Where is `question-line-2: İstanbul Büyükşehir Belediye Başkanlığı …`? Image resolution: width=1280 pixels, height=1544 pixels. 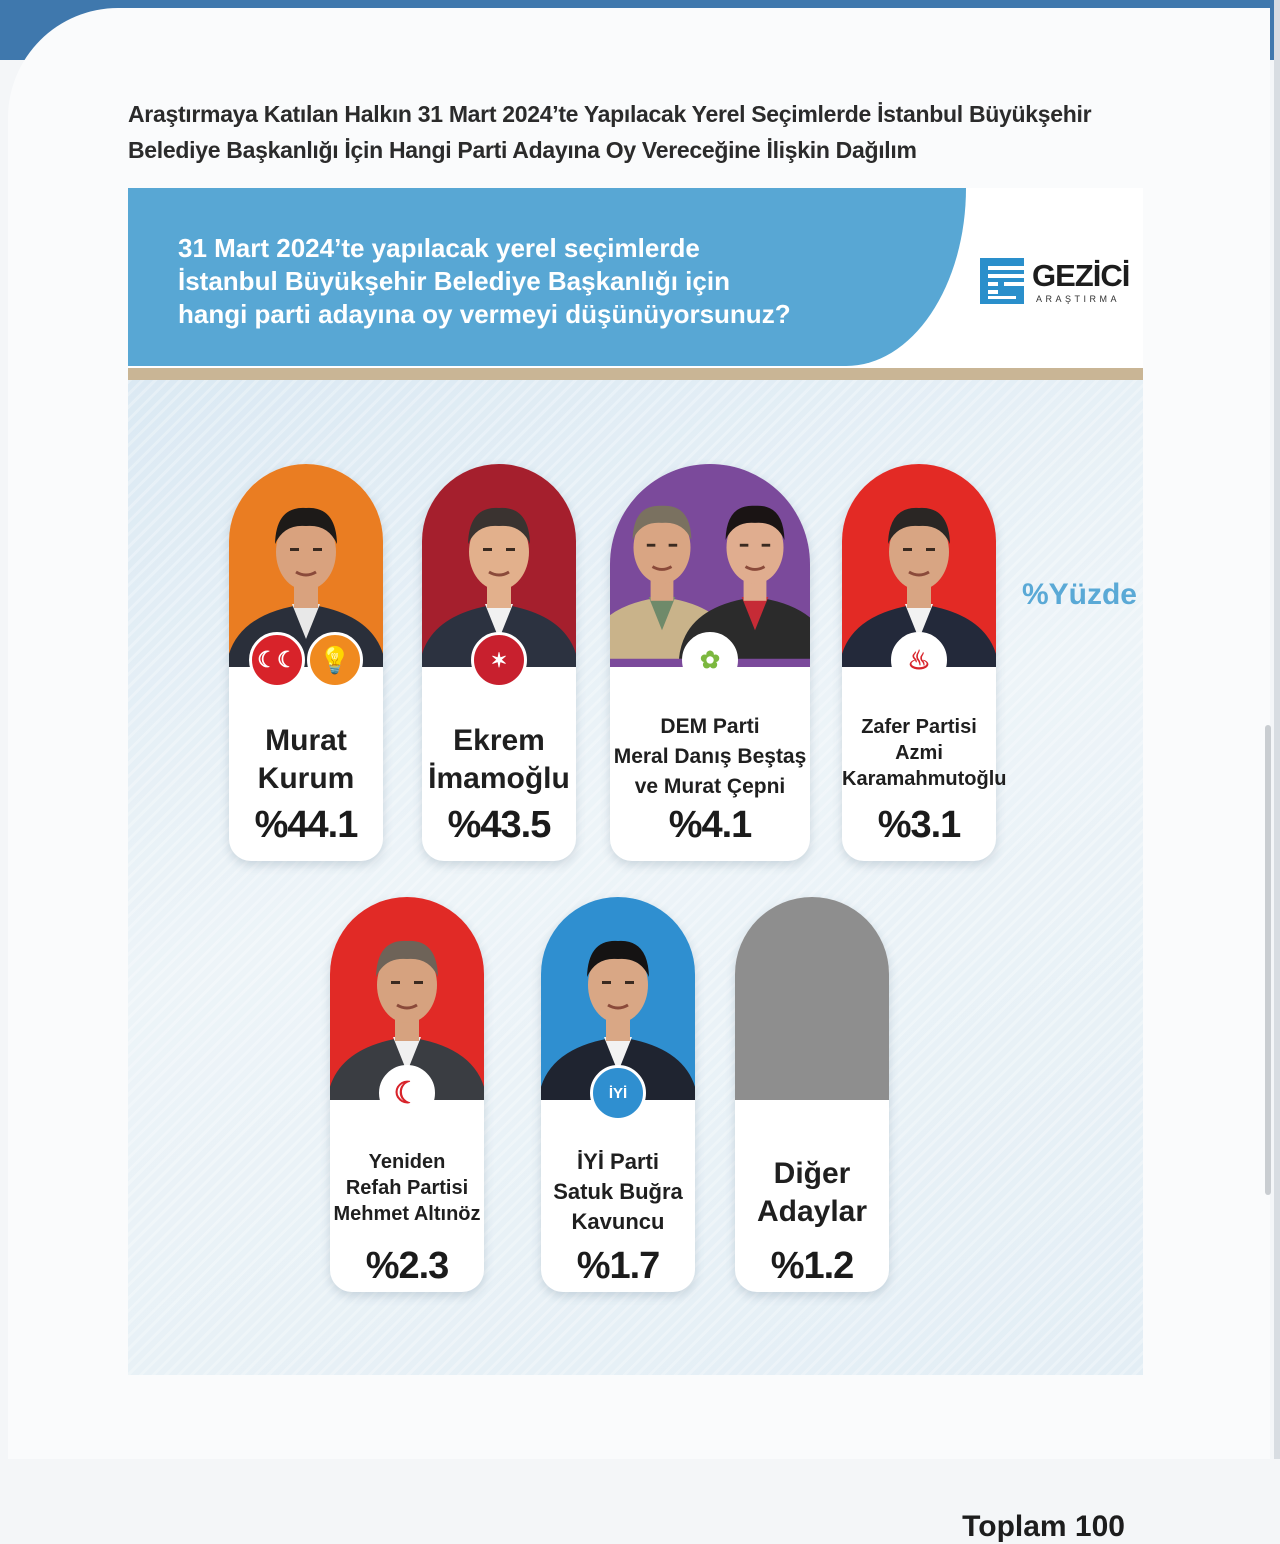
question-line-2: İstanbul Büyükşehir Belediye Başkanlığı … is located at coordinates (454, 281).